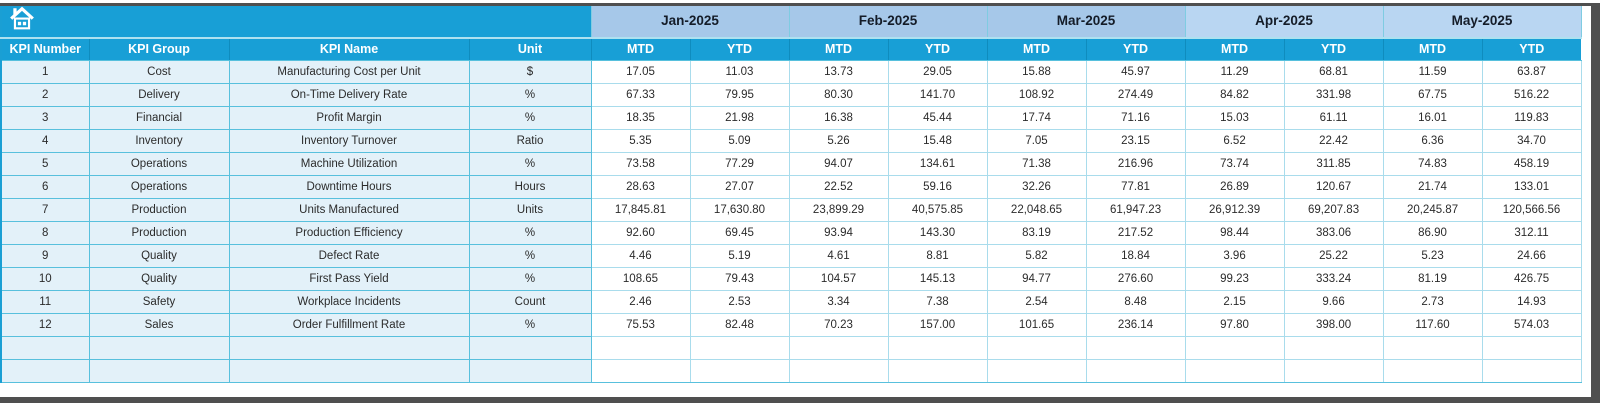  What do you see at coordinates (937, 256) in the screenshot?
I see `value-cell: 8.81` at bounding box center [937, 256].